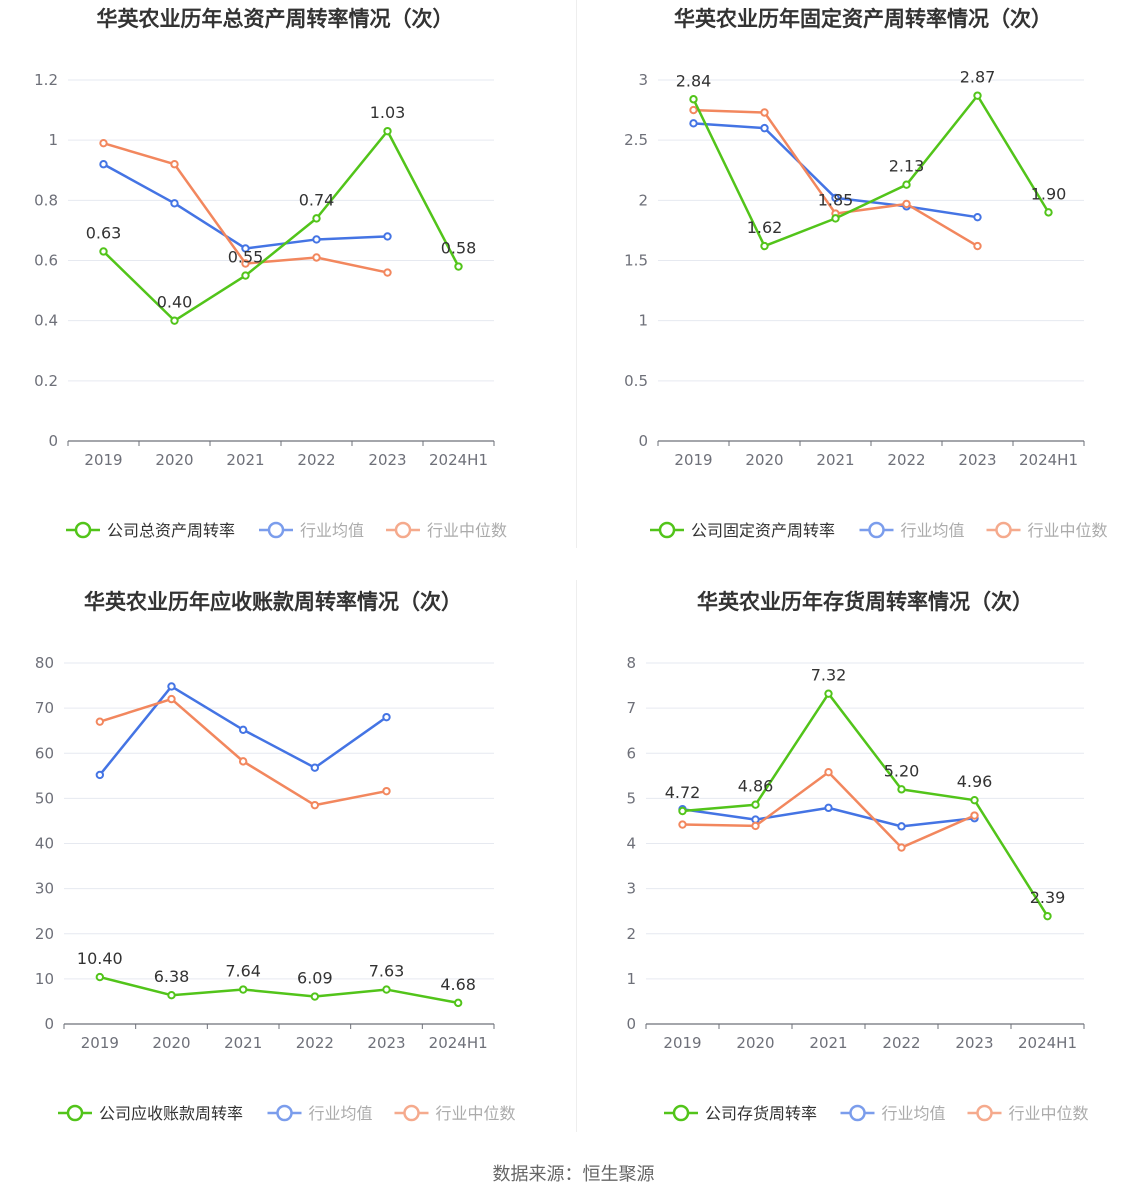 This screenshot has width=1147, height=1202. What do you see at coordinates (636, 381) in the screenshot?
I see `y-tick-label: 0.5` at bounding box center [636, 381].